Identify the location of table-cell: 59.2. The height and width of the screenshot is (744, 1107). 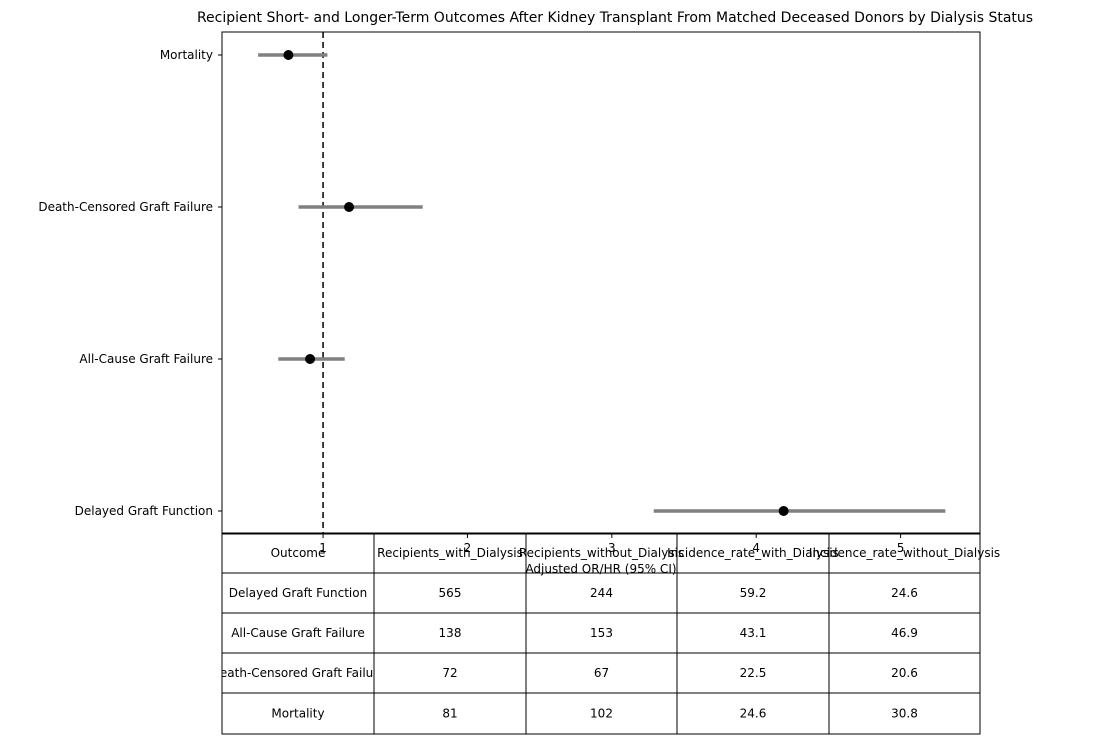
(753, 593).